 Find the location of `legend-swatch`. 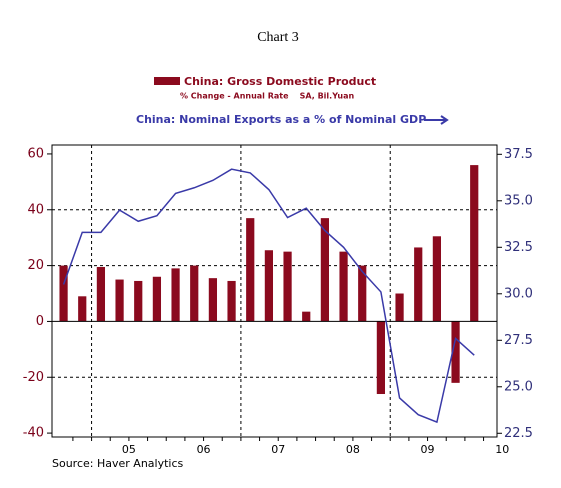

legend-swatch is located at coordinates (167, 81).